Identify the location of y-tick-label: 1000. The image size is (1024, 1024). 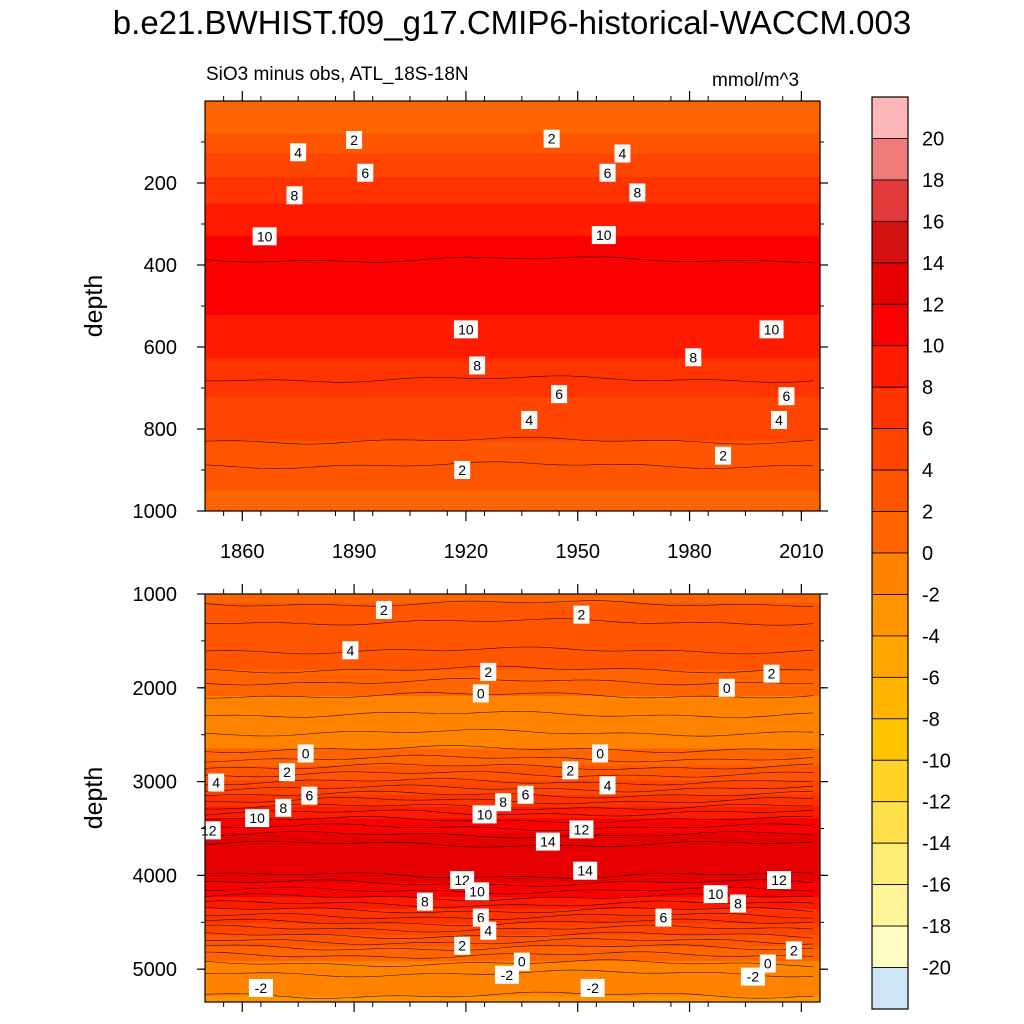
(155, 595).